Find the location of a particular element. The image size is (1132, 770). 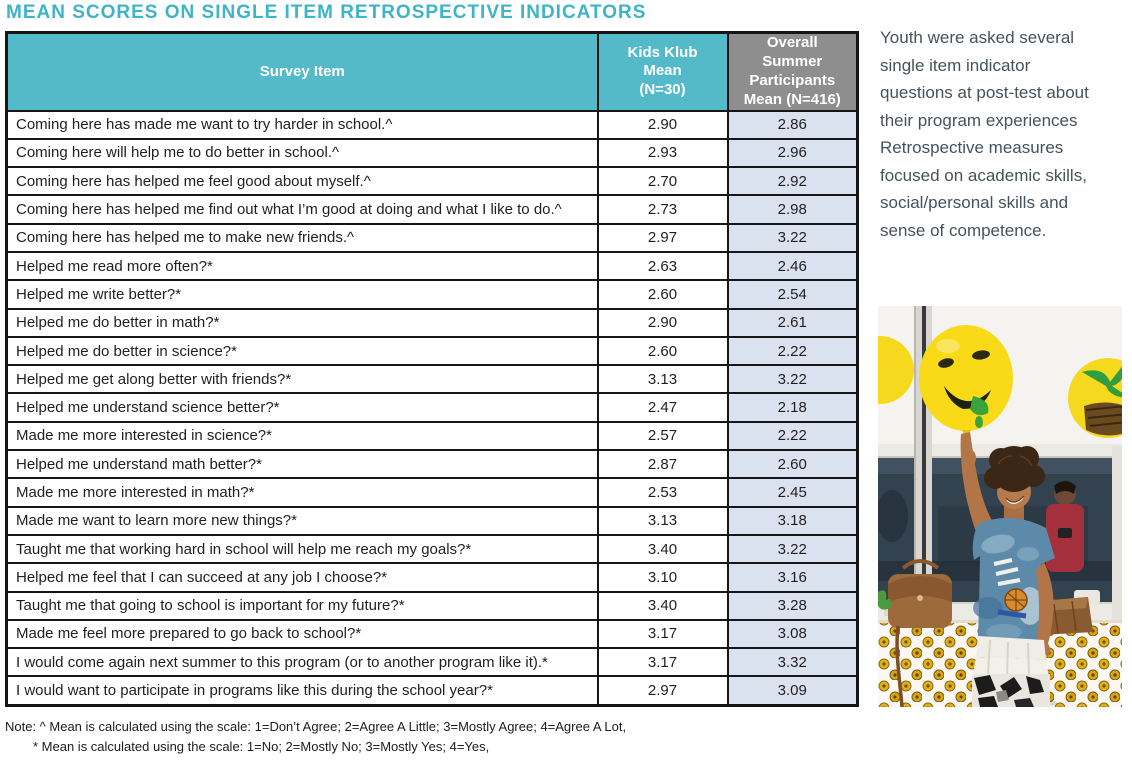

header-overall-mean: Overall Summer Participants Mean (N=416) is located at coordinates (792, 71).